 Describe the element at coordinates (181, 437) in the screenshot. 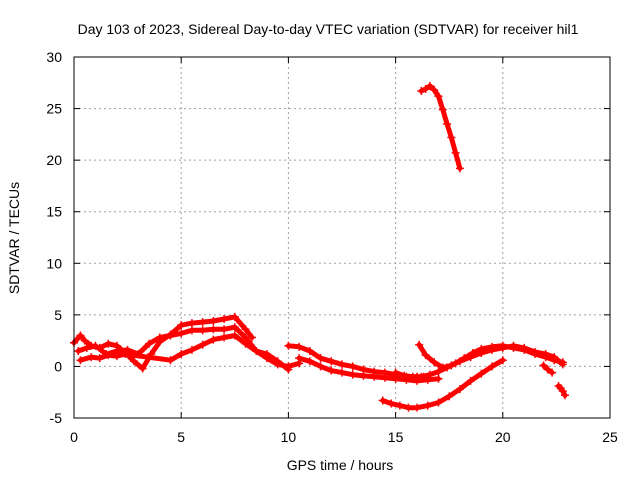

I see `x-tick-label: 5` at that location.